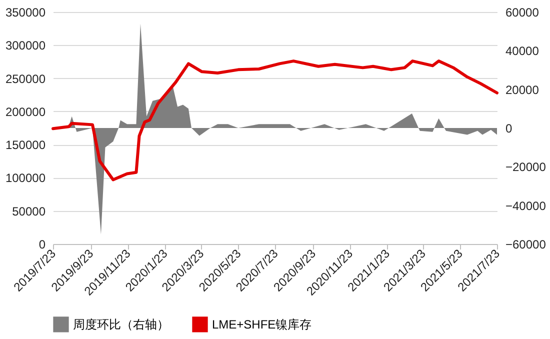 This screenshot has width=550, height=339. Describe the element at coordinates (29, 211) in the screenshot. I see `y-tick-label: 50000` at that location.